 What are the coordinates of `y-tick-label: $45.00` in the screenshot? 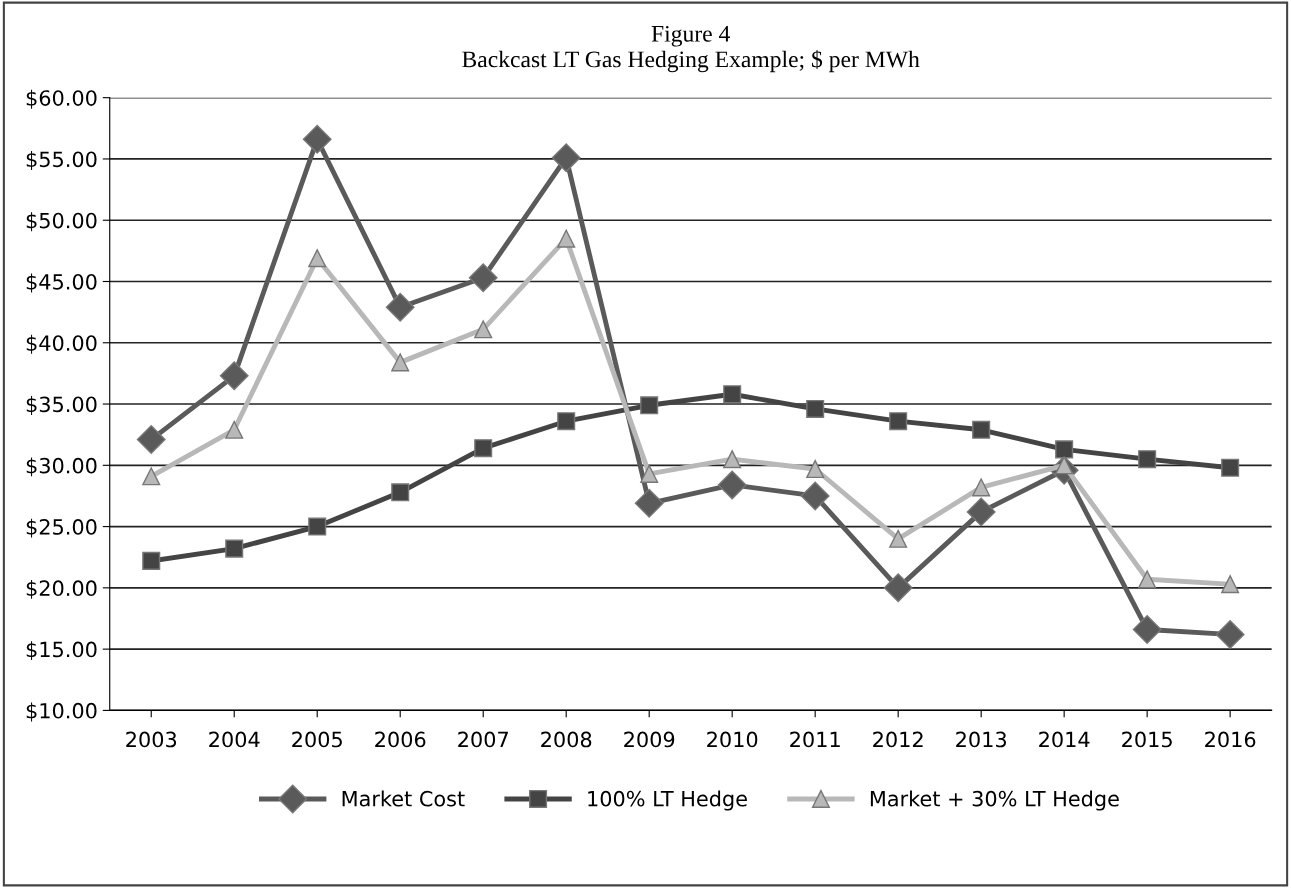 It's located at (61, 283).